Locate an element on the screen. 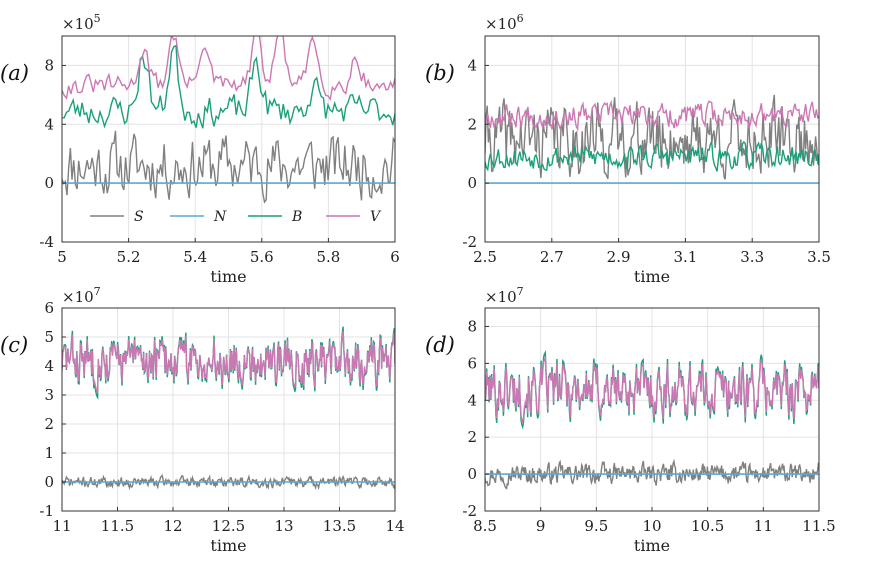  y-tick-label: 3 is located at coordinates (49, 395).